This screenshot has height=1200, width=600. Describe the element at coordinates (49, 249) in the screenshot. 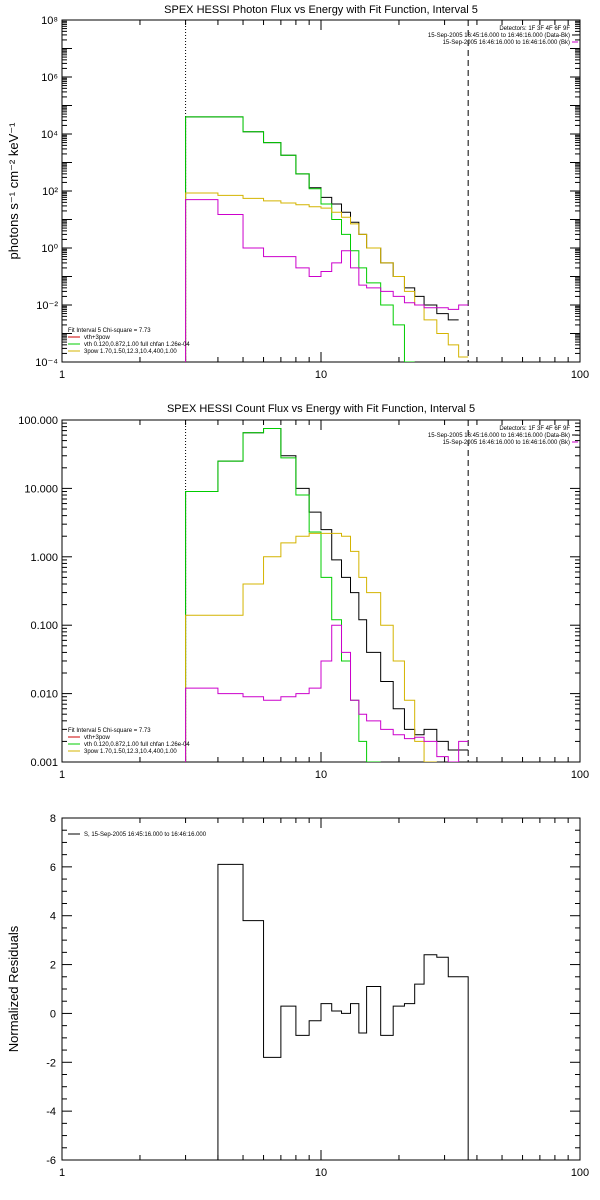

I see `y-tick-label: 10⁰` at that location.